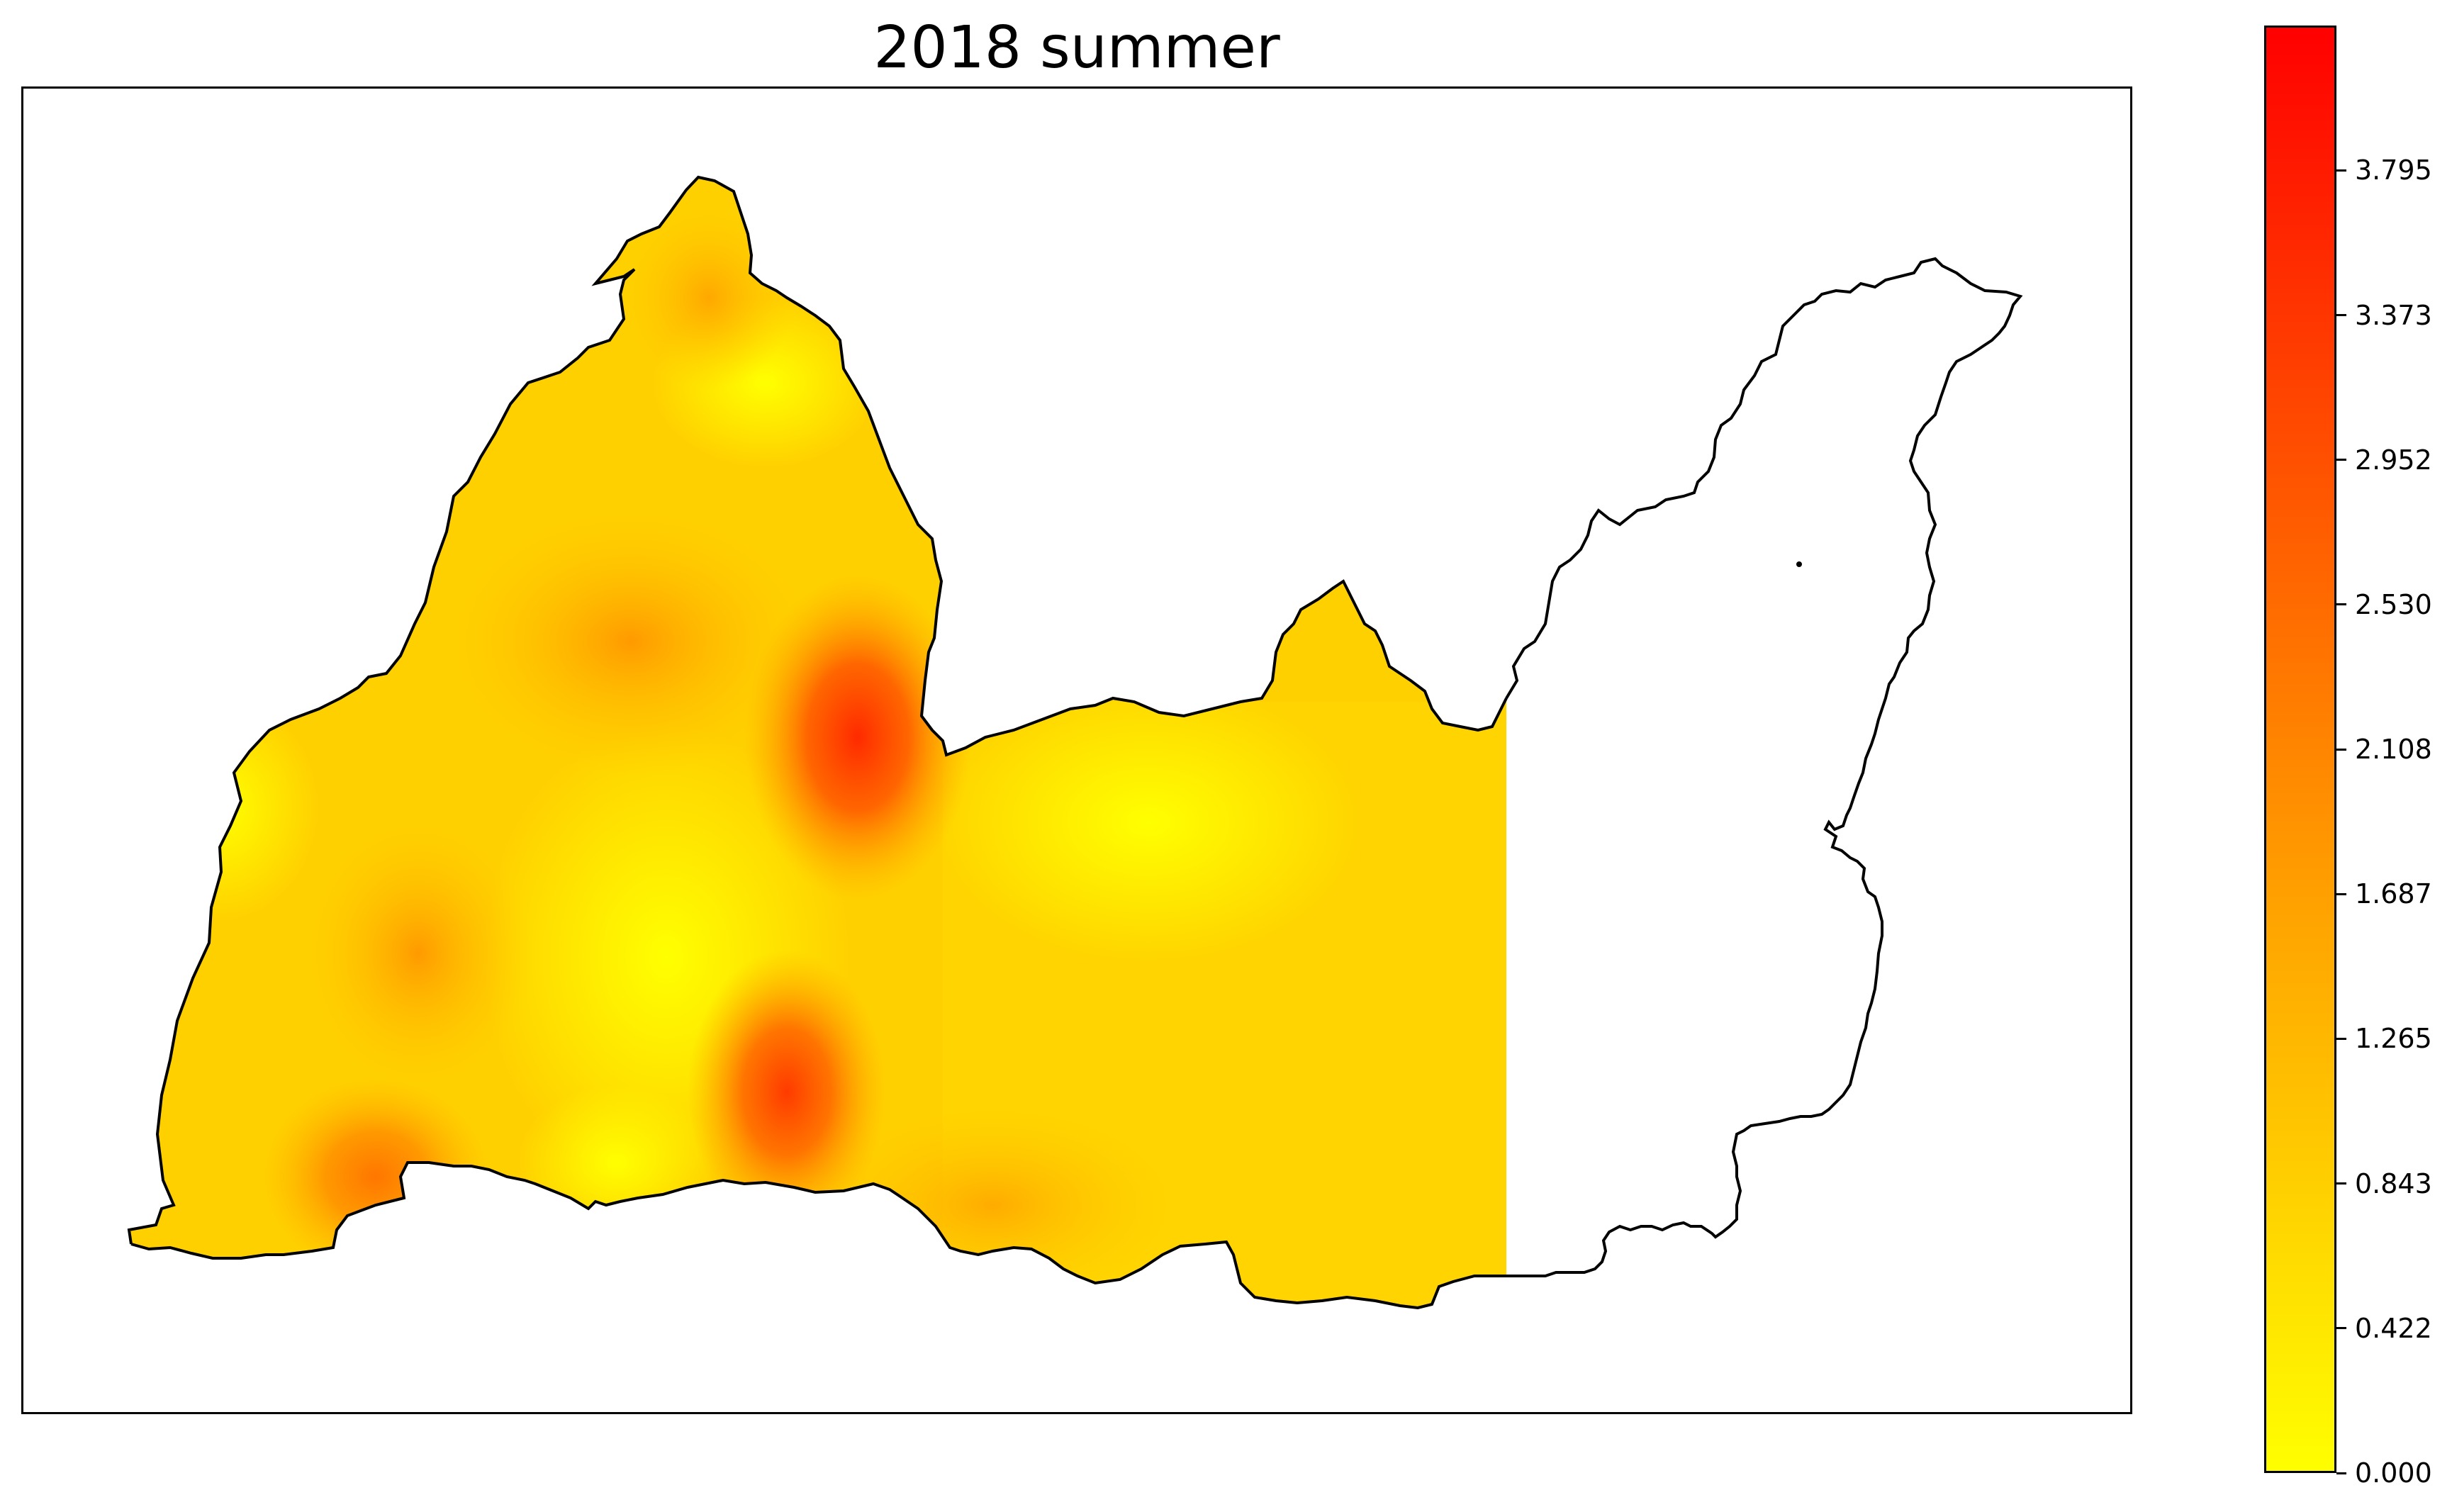  What do you see at coordinates (2393, 315) in the screenshot?
I see `colorbar-tick-label: 3.373` at bounding box center [2393, 315].